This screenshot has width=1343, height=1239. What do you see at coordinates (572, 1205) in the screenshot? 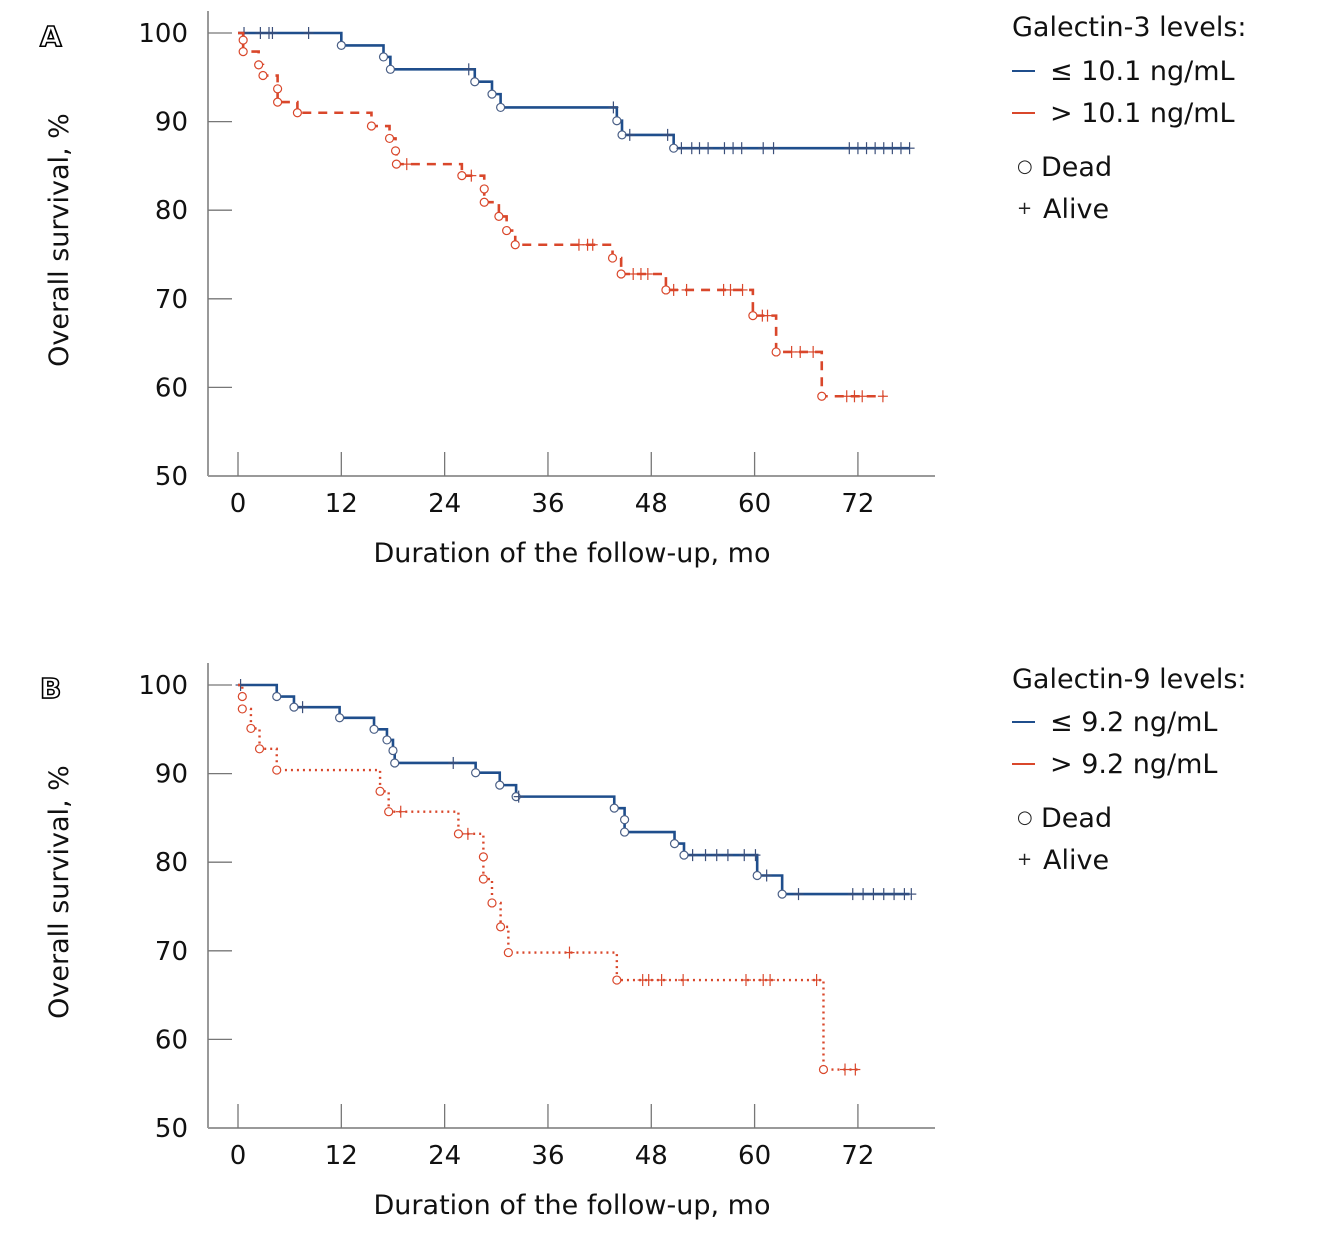
I see `panel-b-x-axis-title: Duration of the follow-up, mo` at bounding box center [572, 1205].